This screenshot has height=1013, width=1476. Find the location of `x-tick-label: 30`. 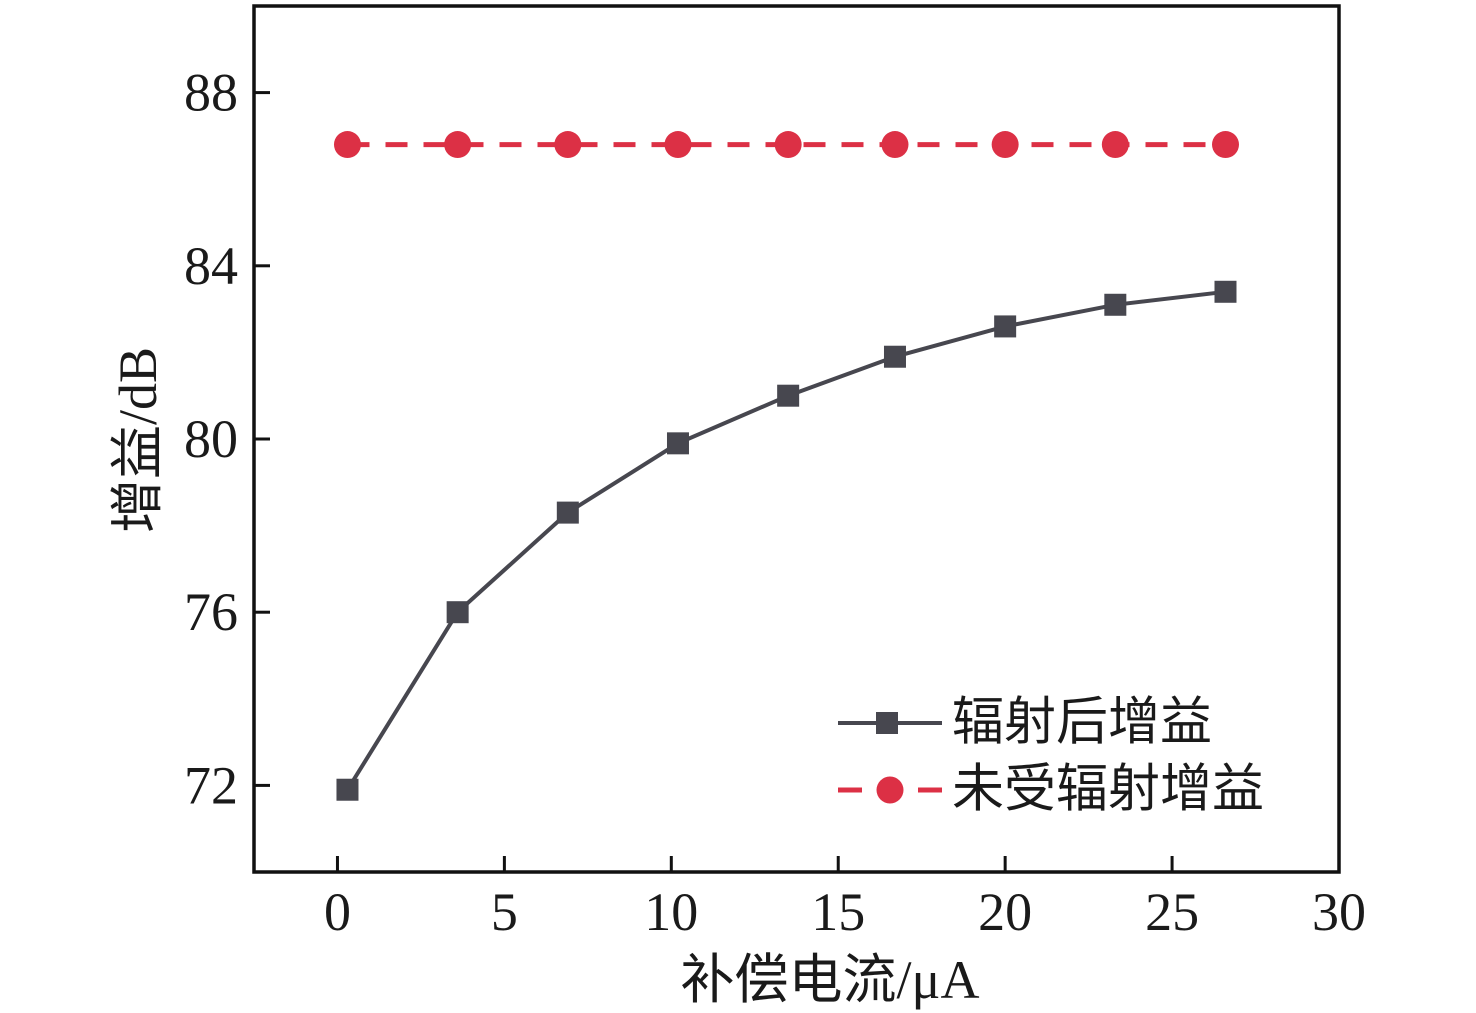

x-tick-label: 30 is located at coordinates (1339, 912).